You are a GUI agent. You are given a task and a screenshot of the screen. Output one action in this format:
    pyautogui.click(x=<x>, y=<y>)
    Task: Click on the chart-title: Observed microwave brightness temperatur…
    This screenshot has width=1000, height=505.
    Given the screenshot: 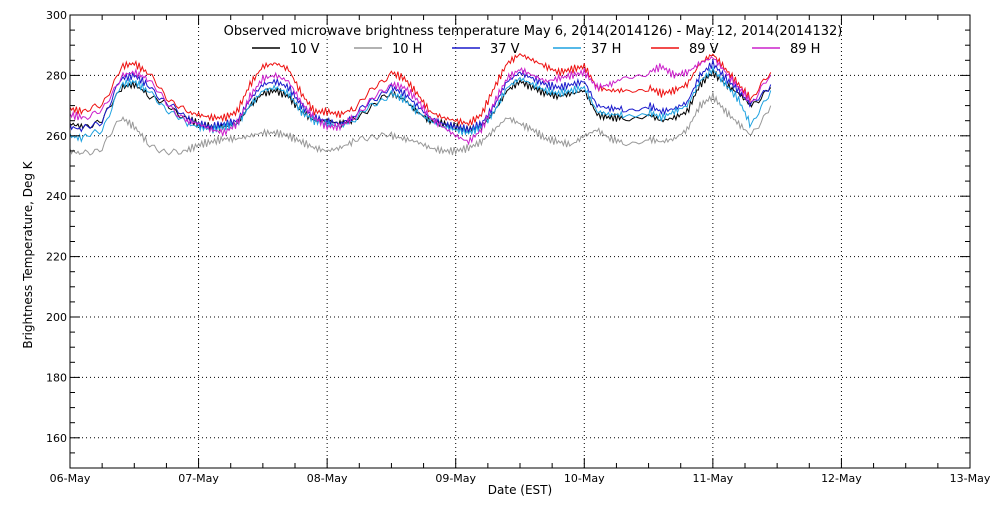 What is the action you would take?
    pyautogui.click(x=533, y=31)
    